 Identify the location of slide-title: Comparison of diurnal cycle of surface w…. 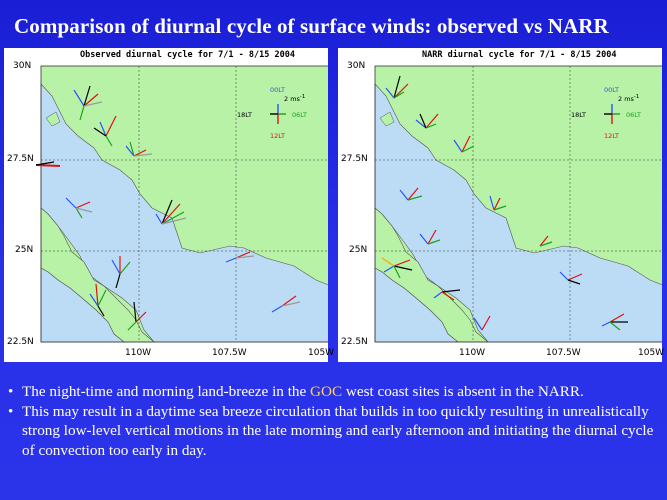
(311, 26).